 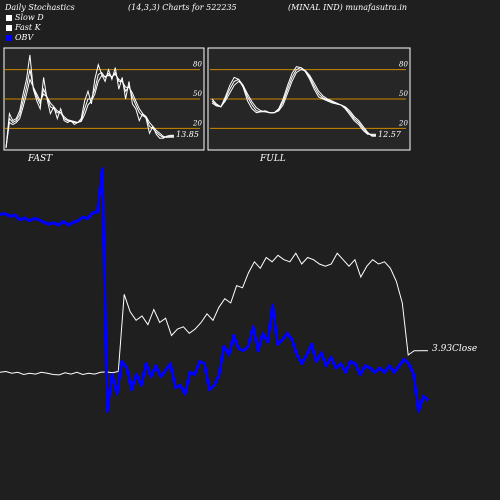 What do you see at coordinates (9, 37) in the screenshot?
I see `legend-swatch-blue` at bounding box center [9, 37].